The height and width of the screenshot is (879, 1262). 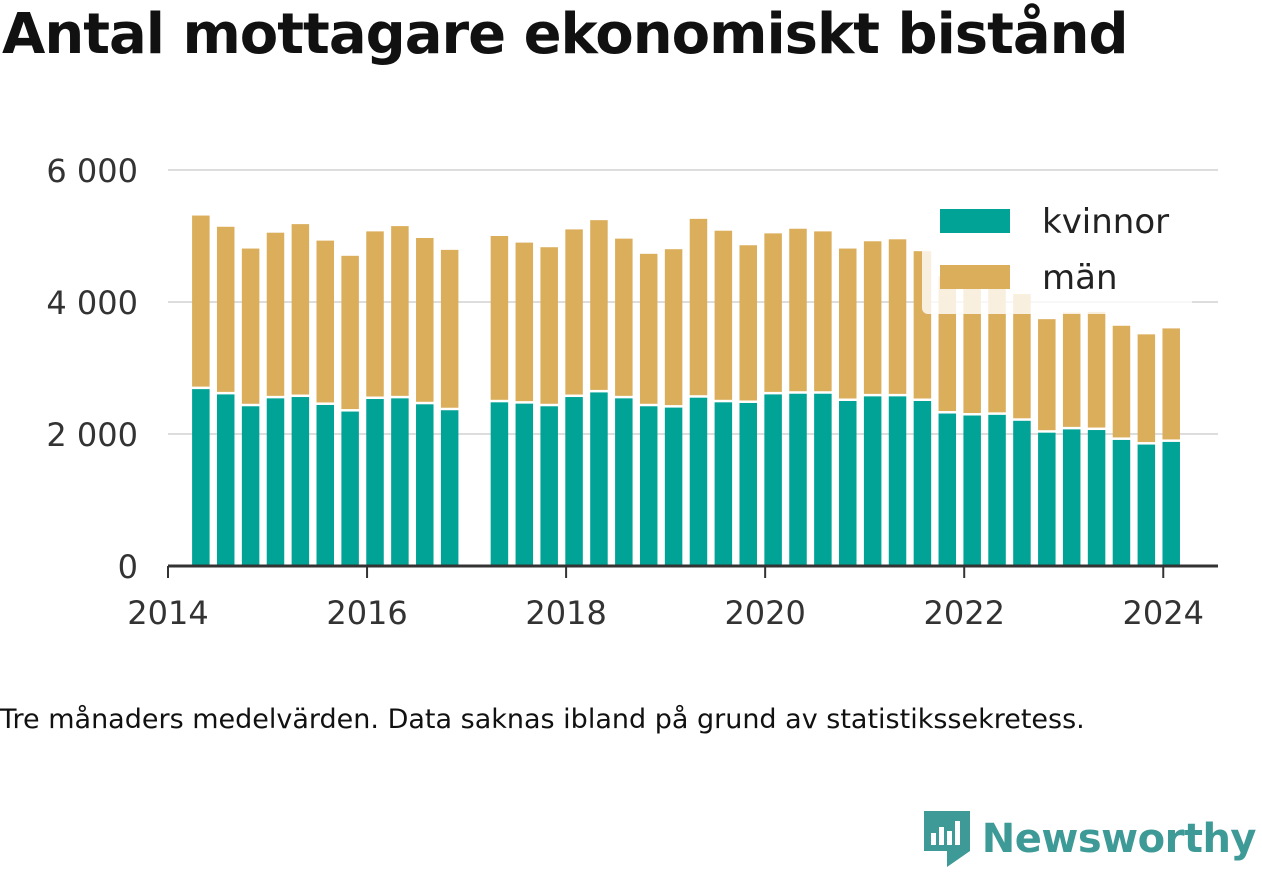 I want to click on legend-swatch-kvinnor, so click(x=975, y=221).